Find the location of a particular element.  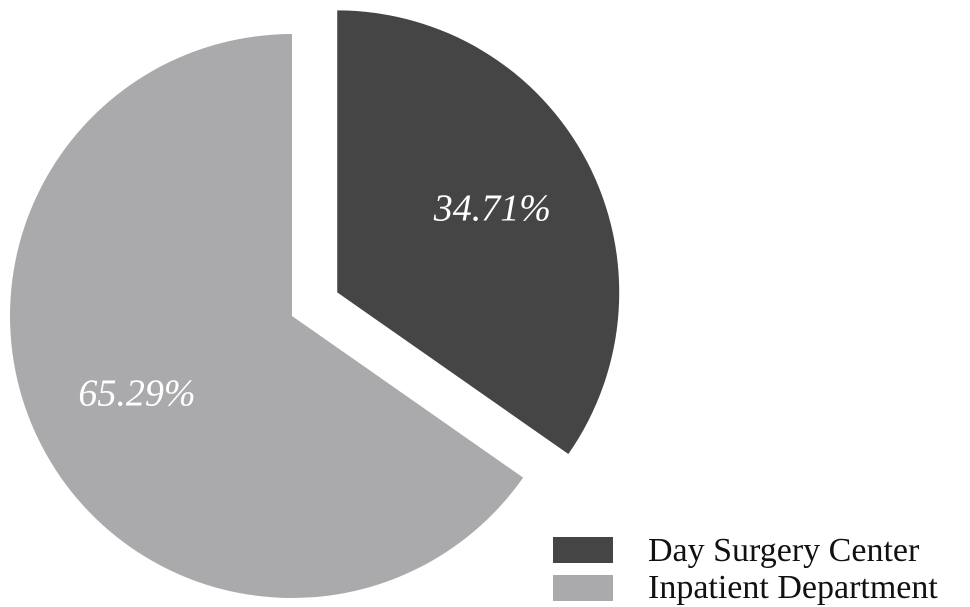

legend-label-day-surgery-center: Day Surgery Center is located at coordinates (784, 550).